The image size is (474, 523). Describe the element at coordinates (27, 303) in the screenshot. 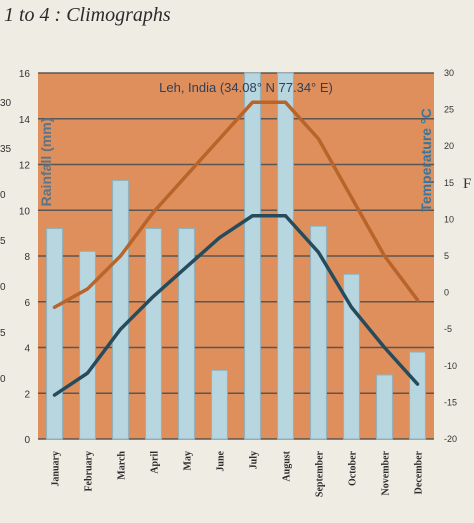

I see `rainfall-tick-label: 6` at that location.